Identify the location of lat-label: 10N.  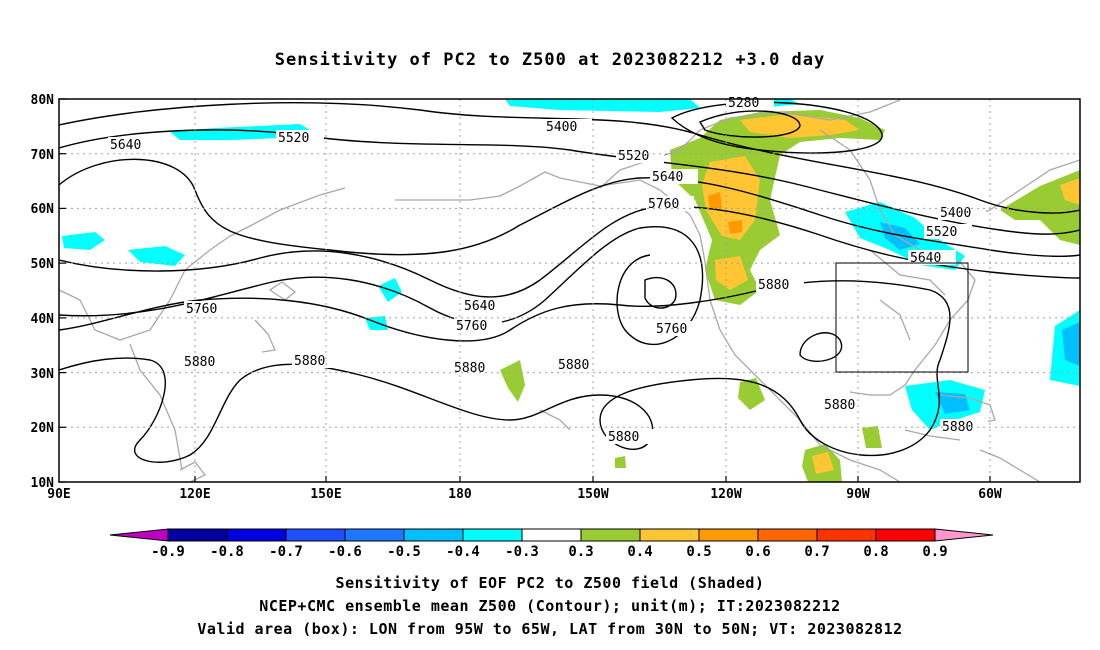
(43, 483).